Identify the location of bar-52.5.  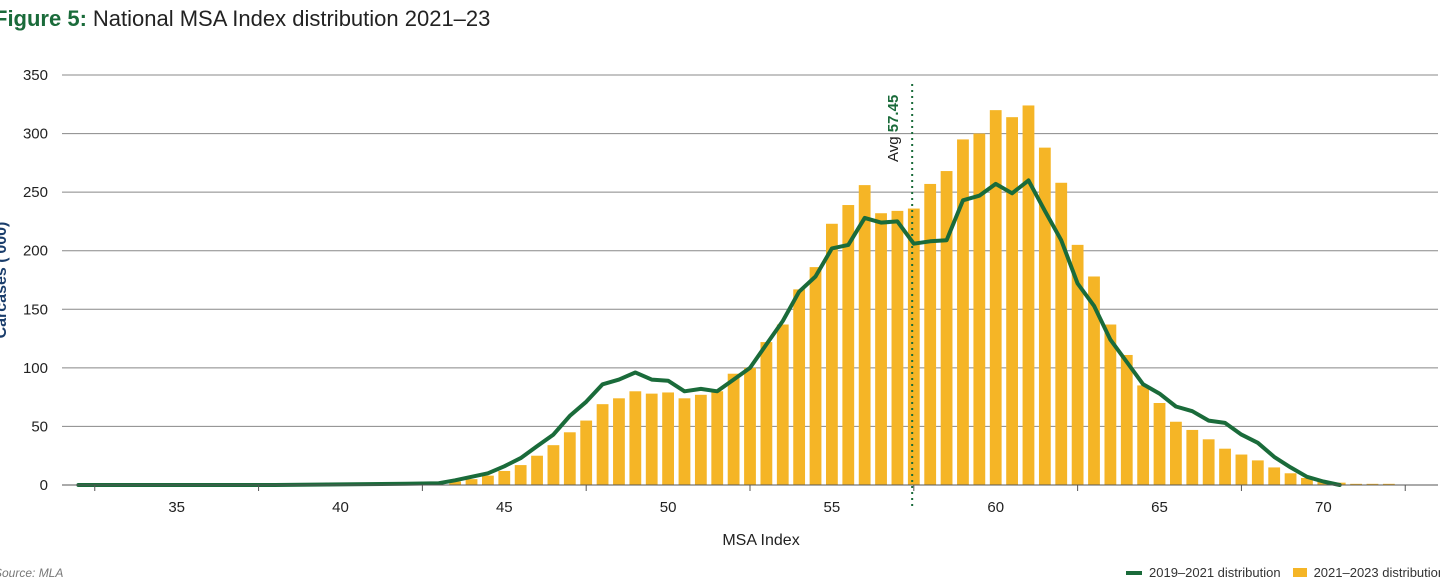
(750, 426).